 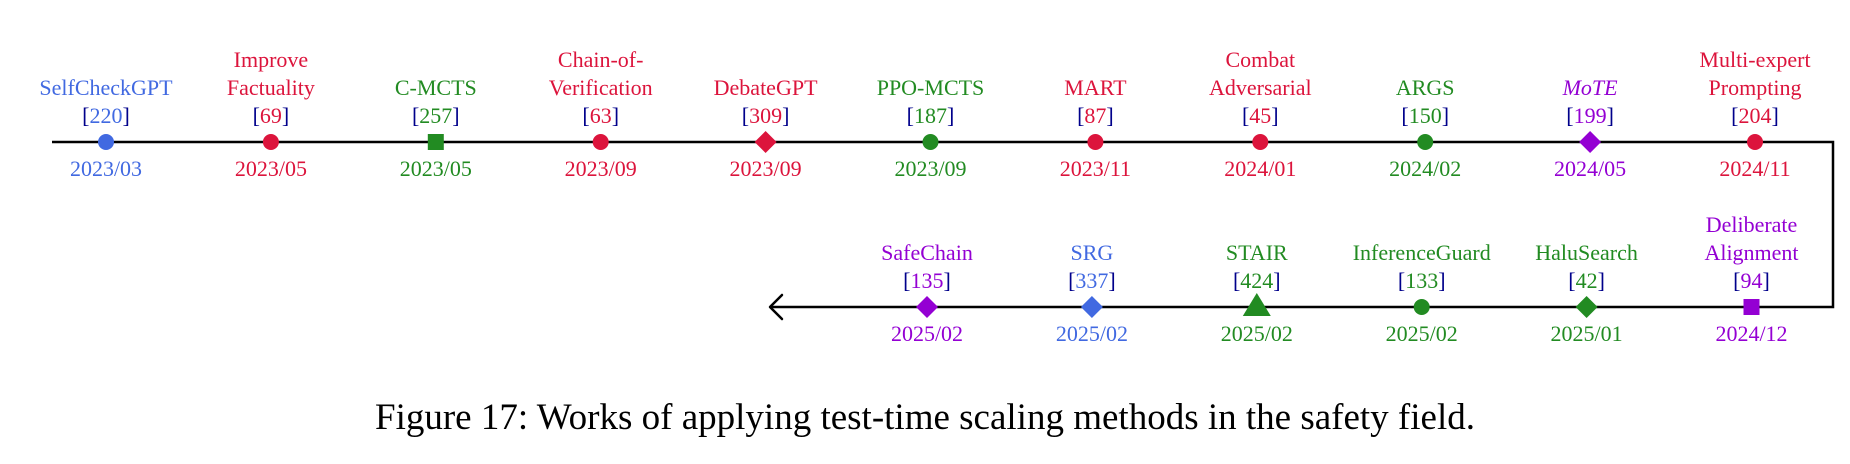 What do you see at coordinates (1257, 280) in the screenshot?
I see `citation-ref: [424]` at bounding box center [1257, 280].